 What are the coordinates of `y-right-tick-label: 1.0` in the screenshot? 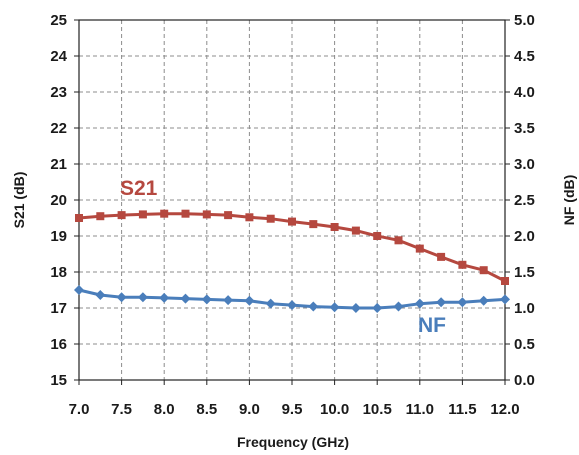 It's located at (524, 308).